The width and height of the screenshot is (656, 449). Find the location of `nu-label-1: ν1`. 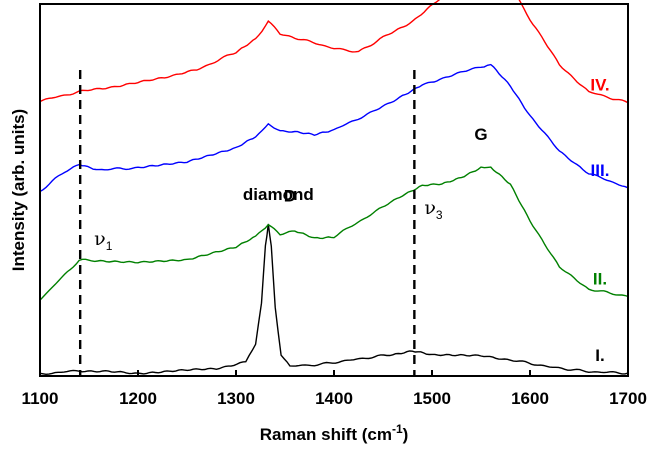

nu-label-1: ν1 is located at coordinates (103, 240).